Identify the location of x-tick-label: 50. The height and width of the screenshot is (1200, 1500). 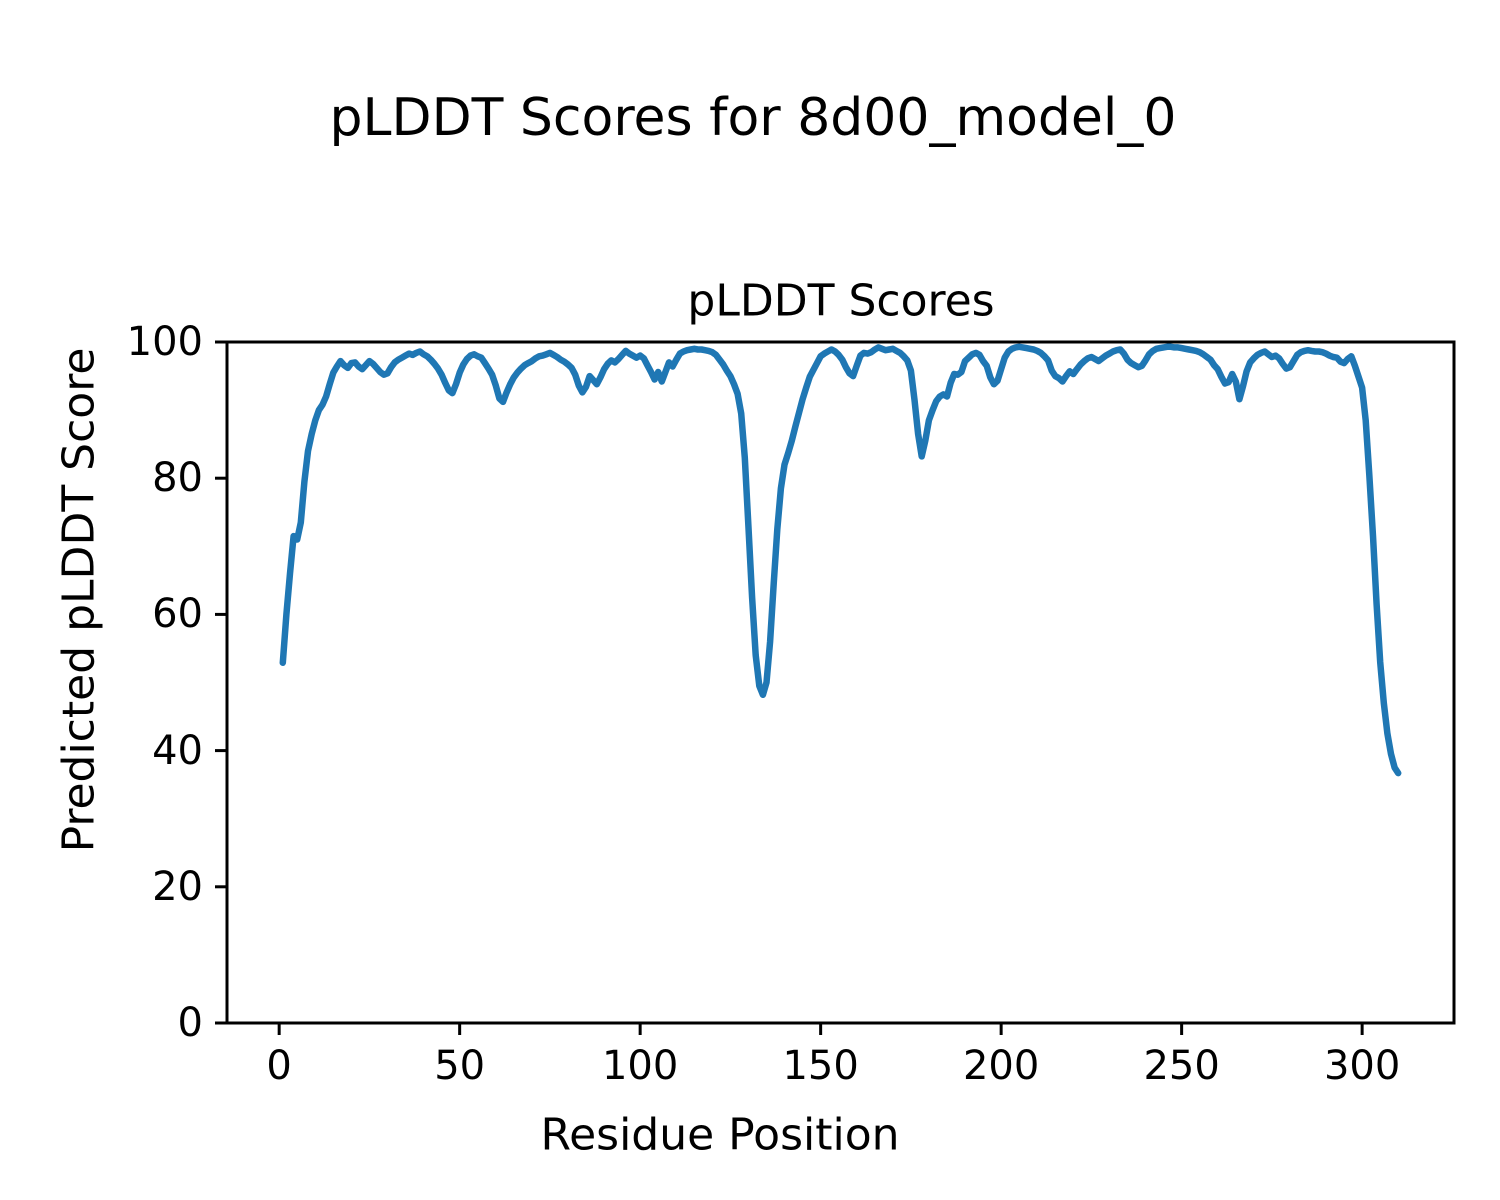
(460, 1066).